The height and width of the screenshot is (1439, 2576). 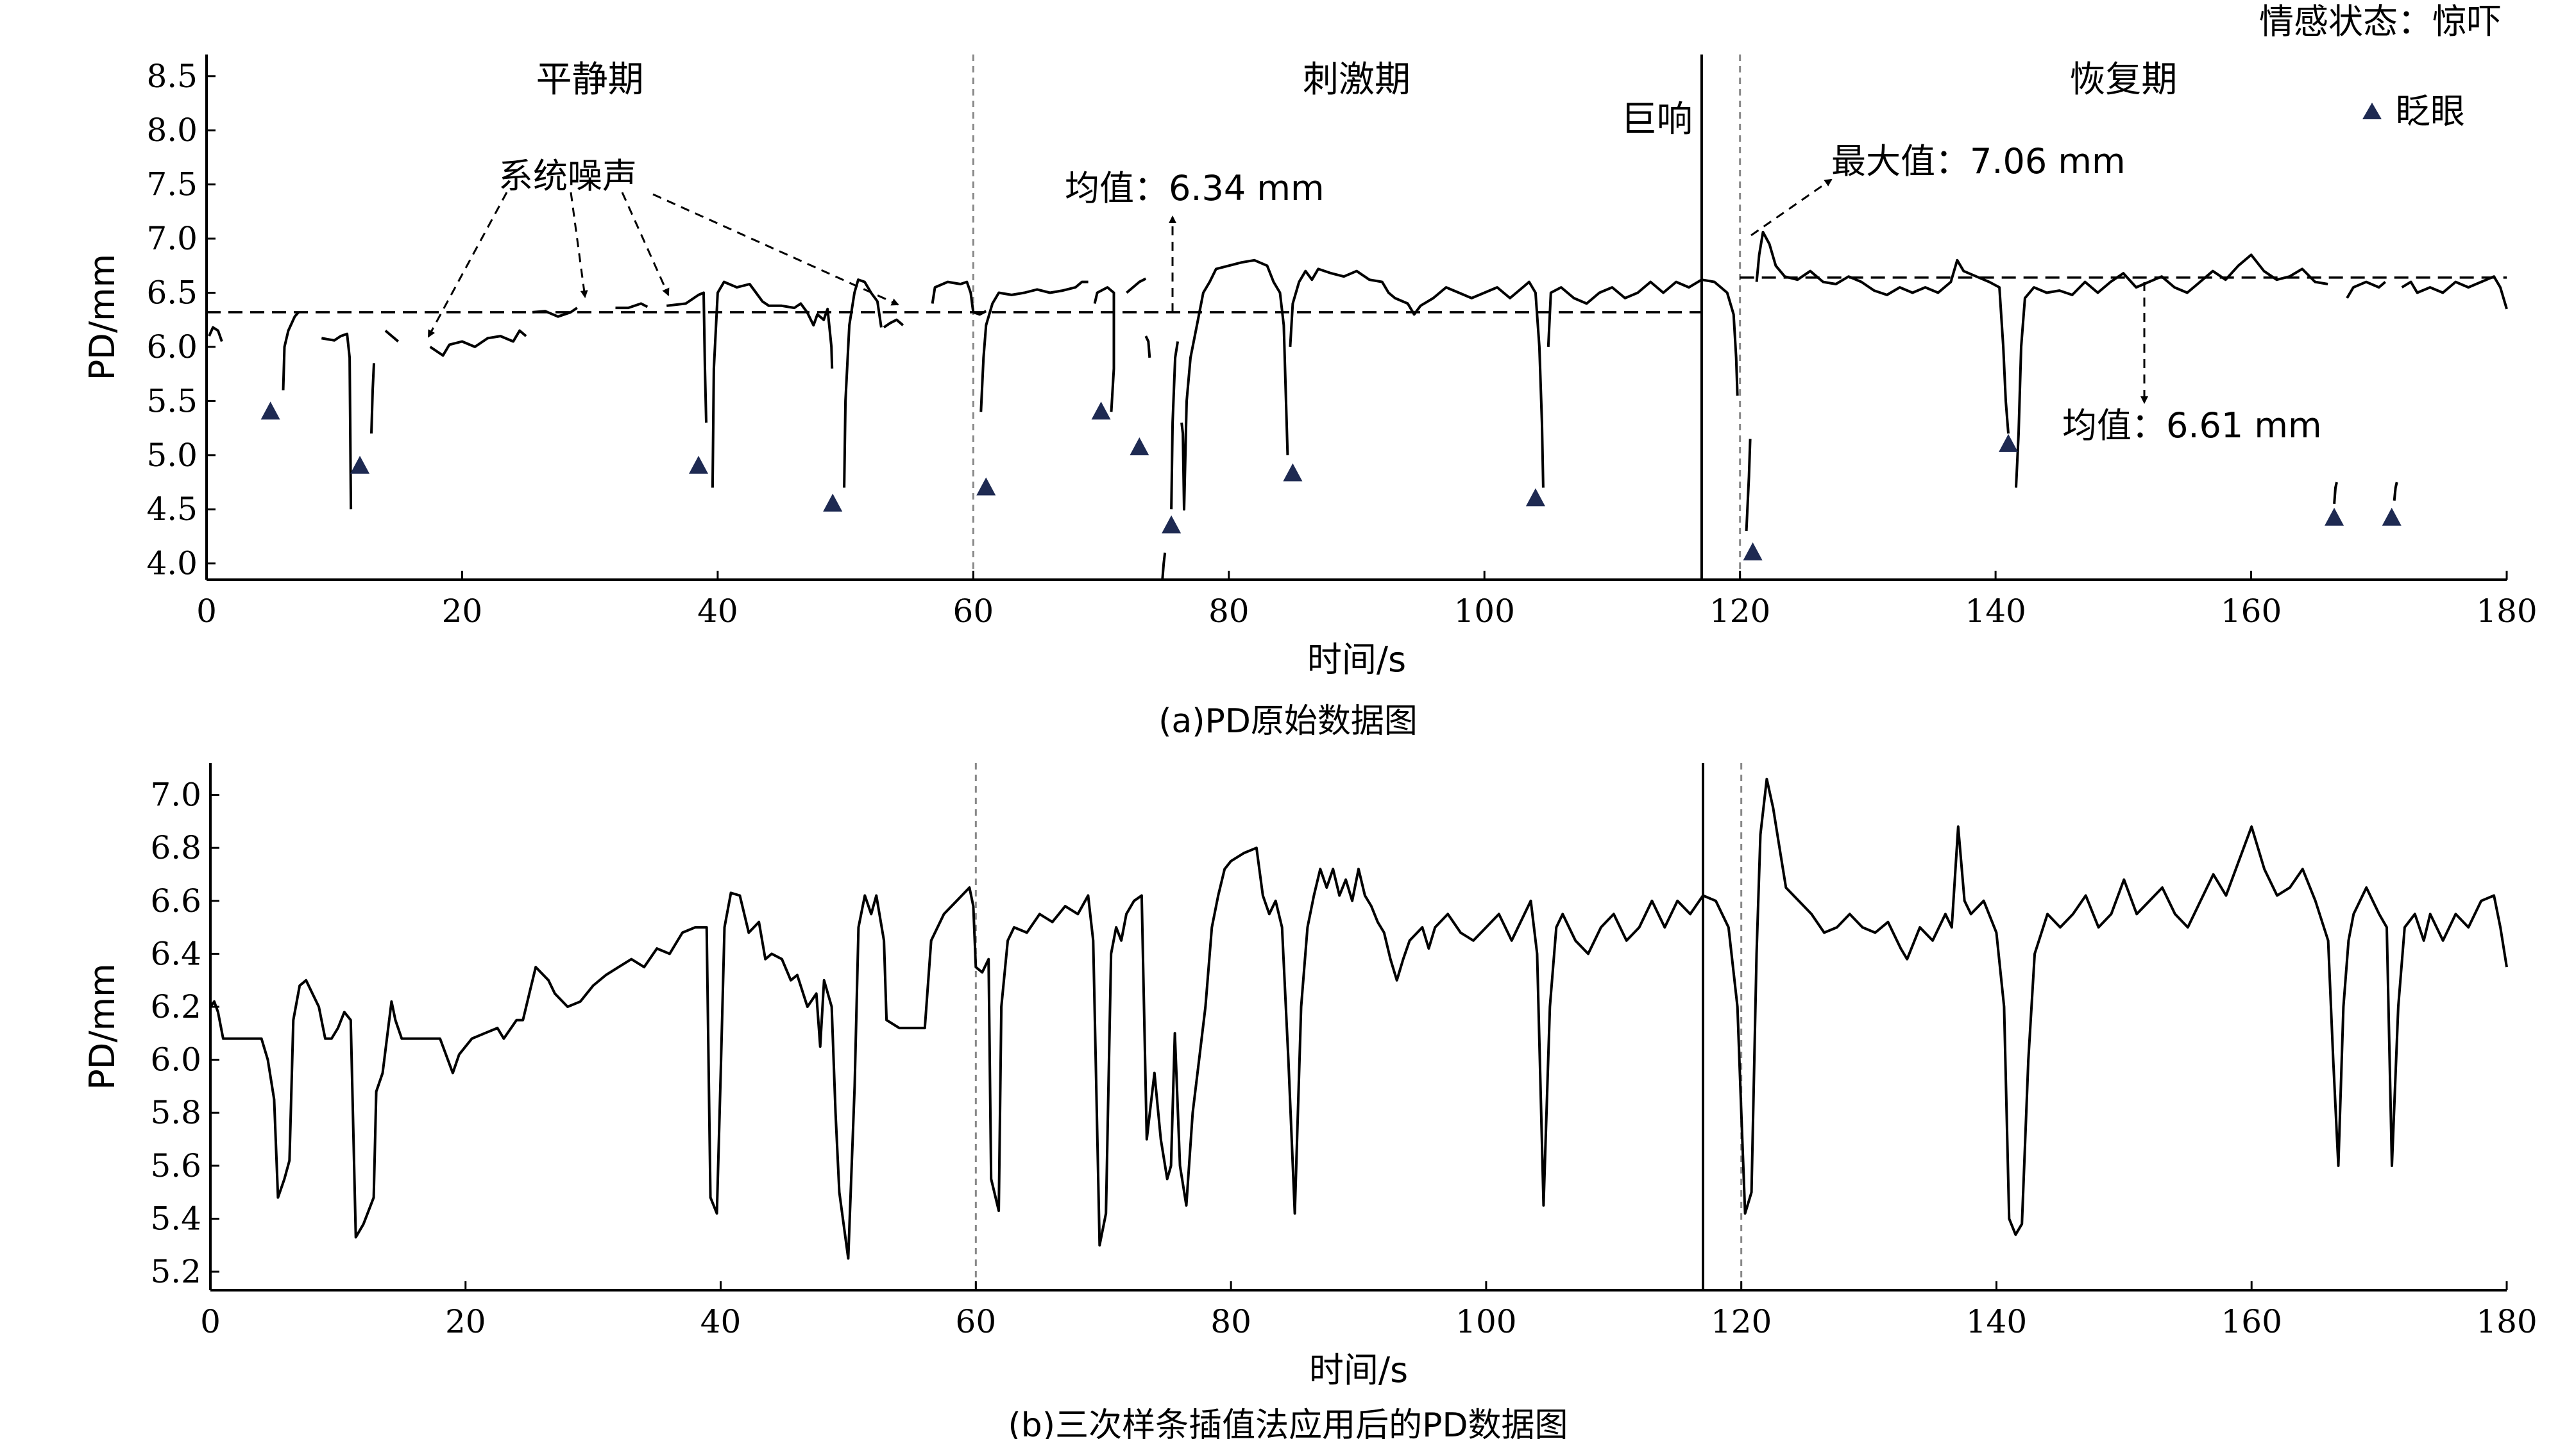 What do you see at coordinates (590, 80) in the screenshot?
I see `phase-label-calm: 平静期` at bounding box center [590, 80].